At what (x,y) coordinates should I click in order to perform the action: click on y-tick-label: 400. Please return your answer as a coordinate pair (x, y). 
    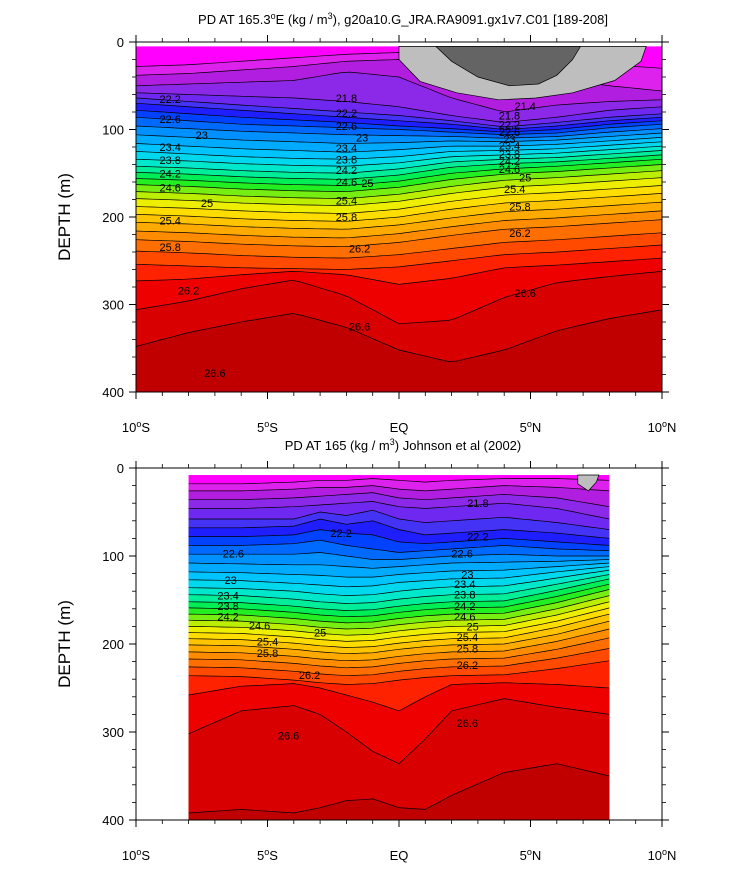
    Looking at the image, I should click on (113, 392).